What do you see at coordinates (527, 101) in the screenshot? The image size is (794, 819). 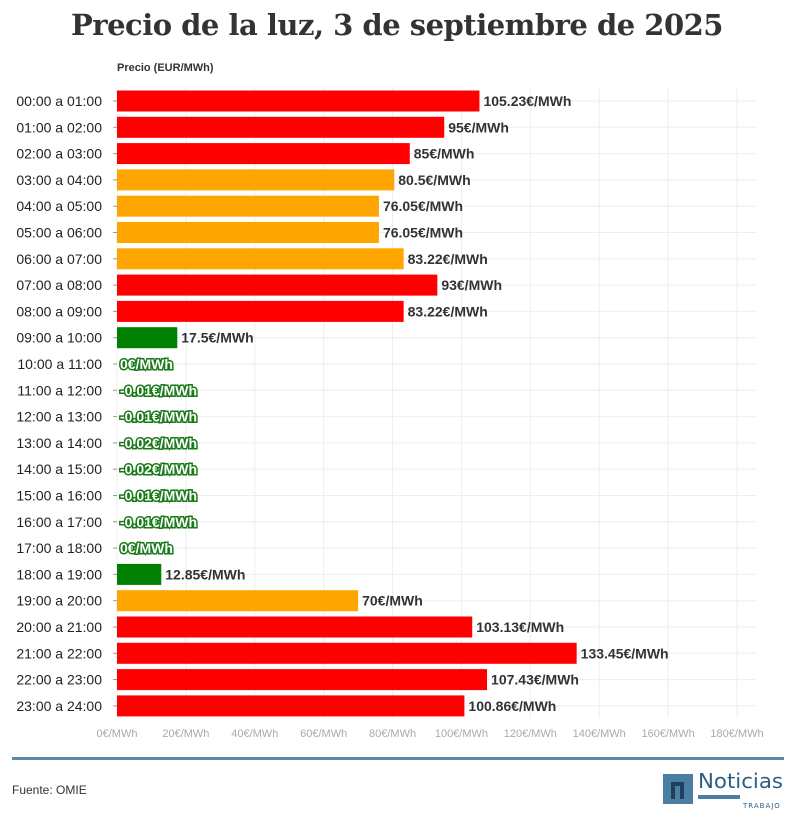 I see `data-label: 105.23€/MWh` at bounding box center [527, 101].